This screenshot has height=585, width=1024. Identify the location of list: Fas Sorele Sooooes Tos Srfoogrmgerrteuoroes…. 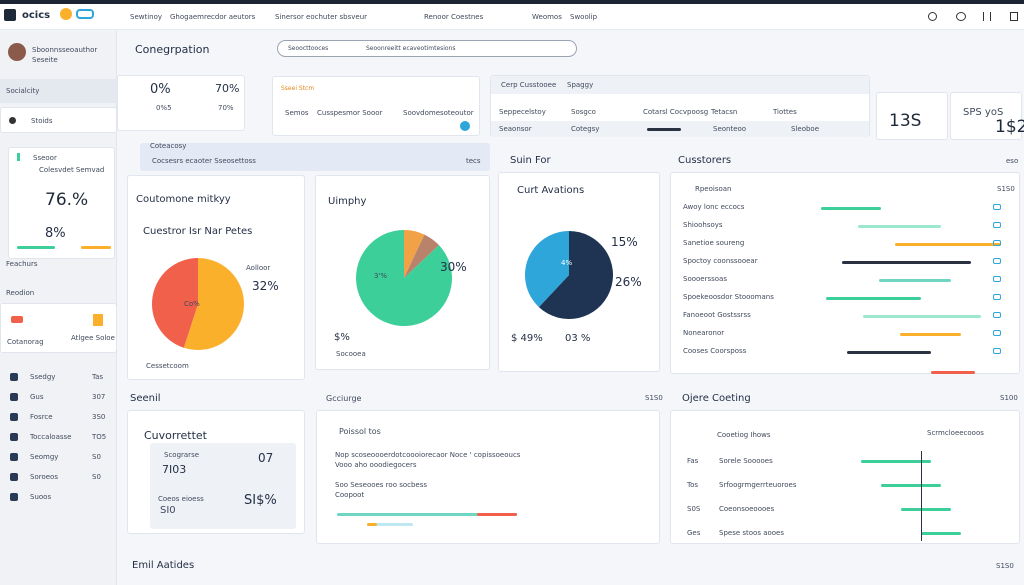
(846, 498).